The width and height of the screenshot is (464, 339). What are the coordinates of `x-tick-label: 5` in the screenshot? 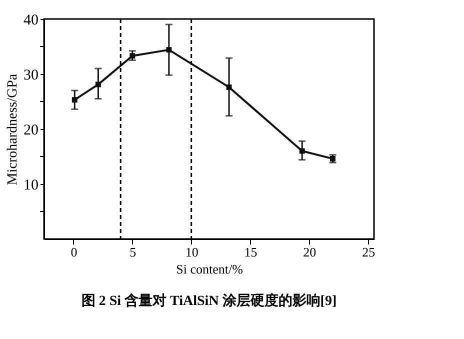 It's located at (133, 252).